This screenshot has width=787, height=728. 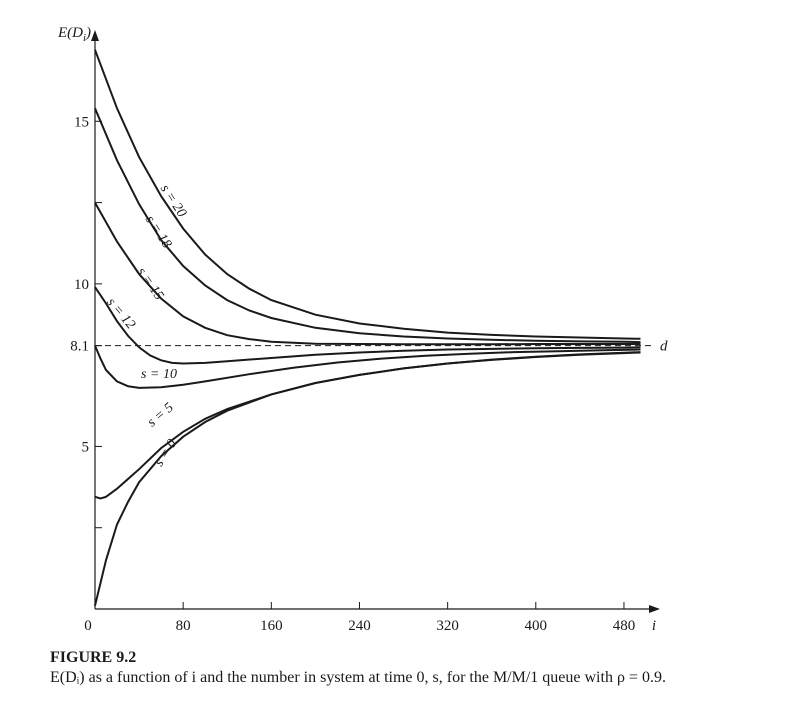 What do you see at coordinates (158, 232) in the screenshot?
I see `series-label: s = 18` at bounding box center [158, 232].